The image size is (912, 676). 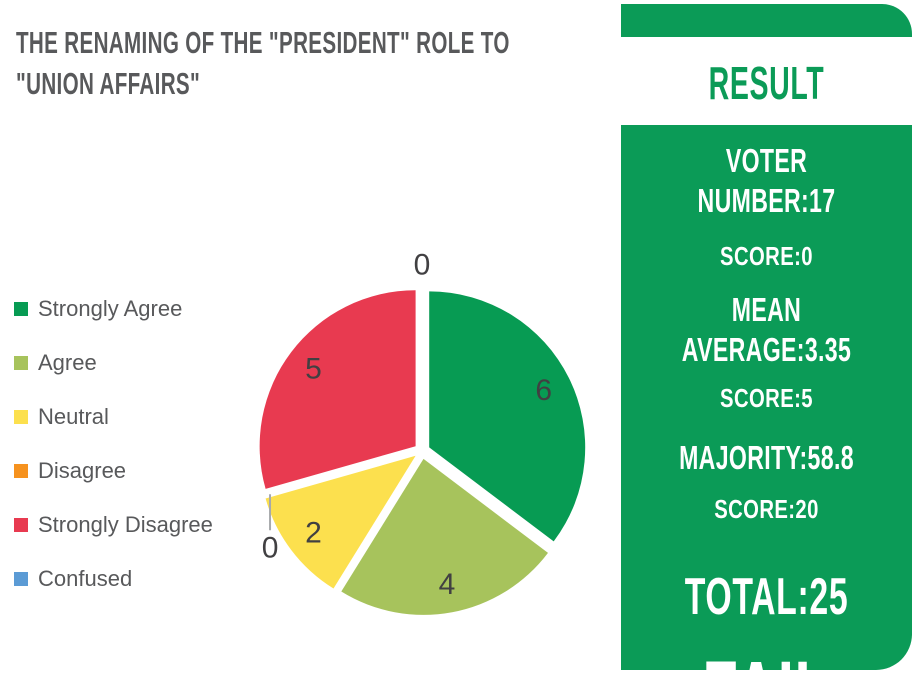 What do you see at coordinates (766, 457) in the screenshot?
I see `stat-row: MAJORITY:58.8` at bounding box center [766, 457].